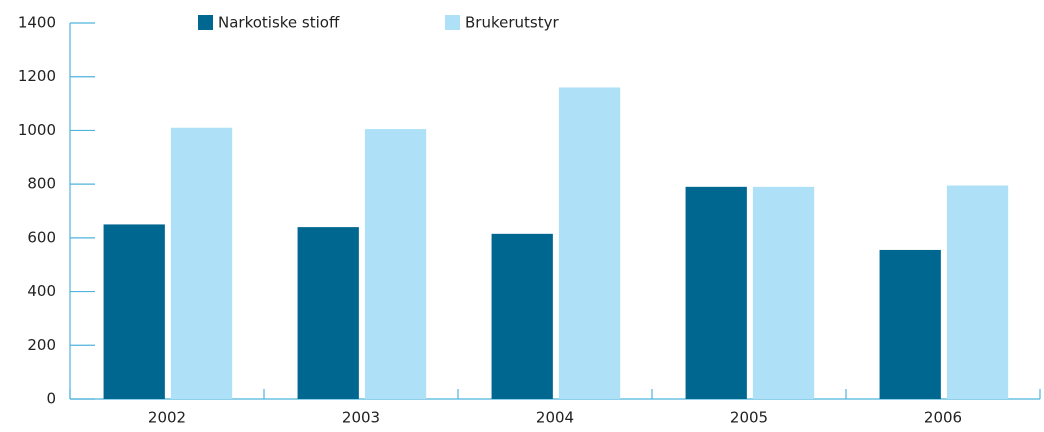 The width and height of the screenshot is (1044, 432). I want to click on x-tick-label: 2006, so click(943, 418).